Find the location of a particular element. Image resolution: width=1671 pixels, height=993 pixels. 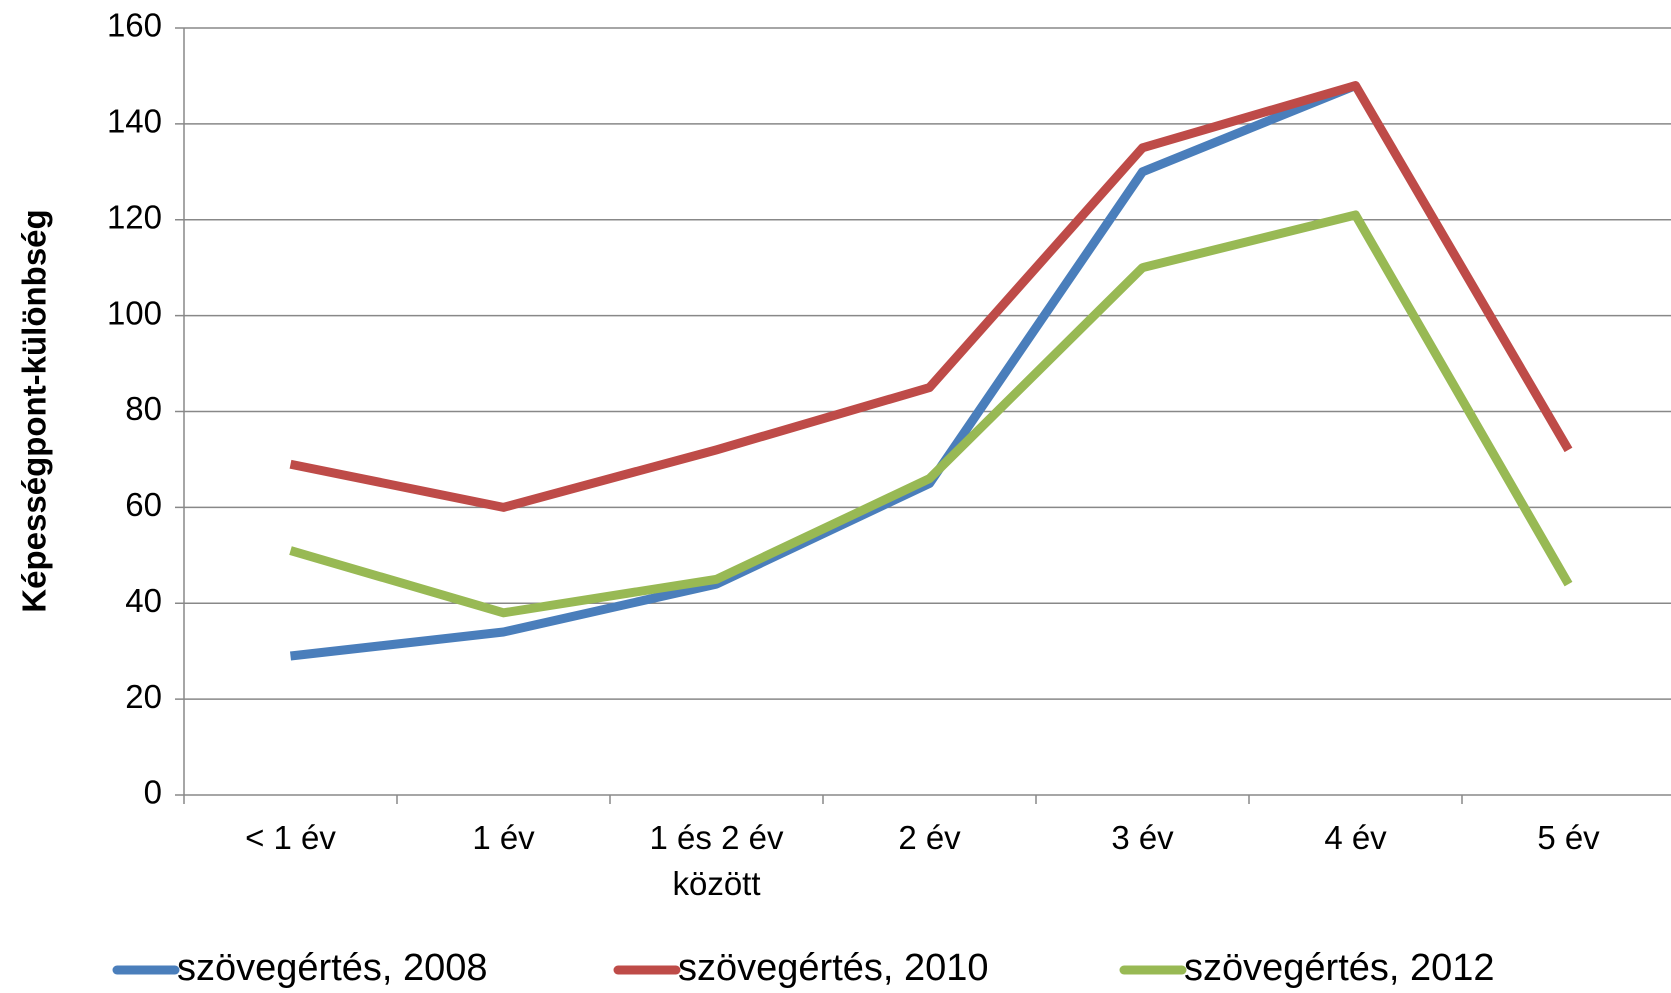

legend-label: szövegértés, 2008 is located at coordinates (332, 968).